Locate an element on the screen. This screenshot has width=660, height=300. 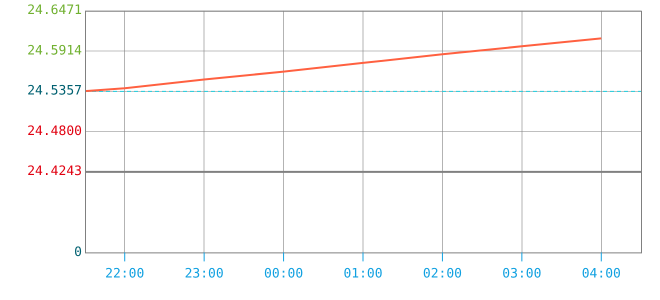
y-tick-label: 24.4800 is located at coordinates (54, 131).